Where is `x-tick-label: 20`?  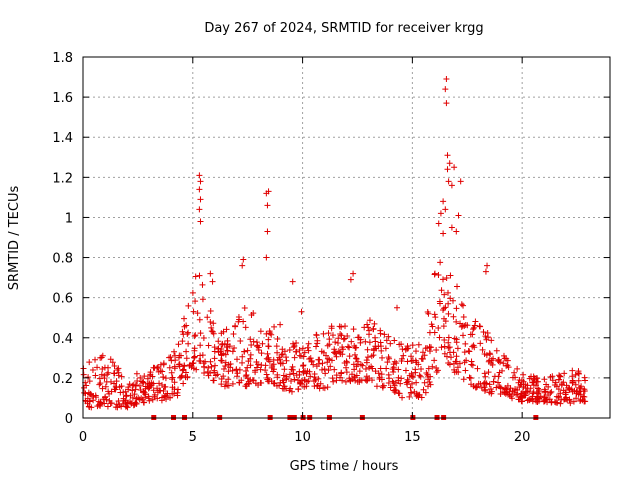
x-tick-label: 20 is located at coordinates (522, 437).